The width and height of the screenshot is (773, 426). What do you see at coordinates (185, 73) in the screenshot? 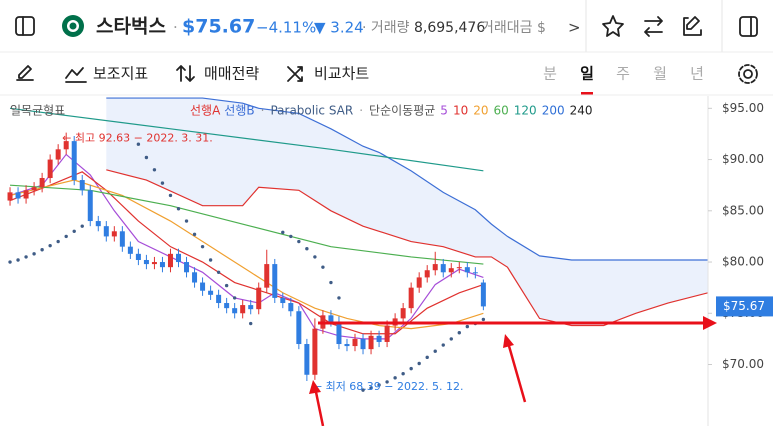
I see `strategy-icon` at bounding box center [185, 73].